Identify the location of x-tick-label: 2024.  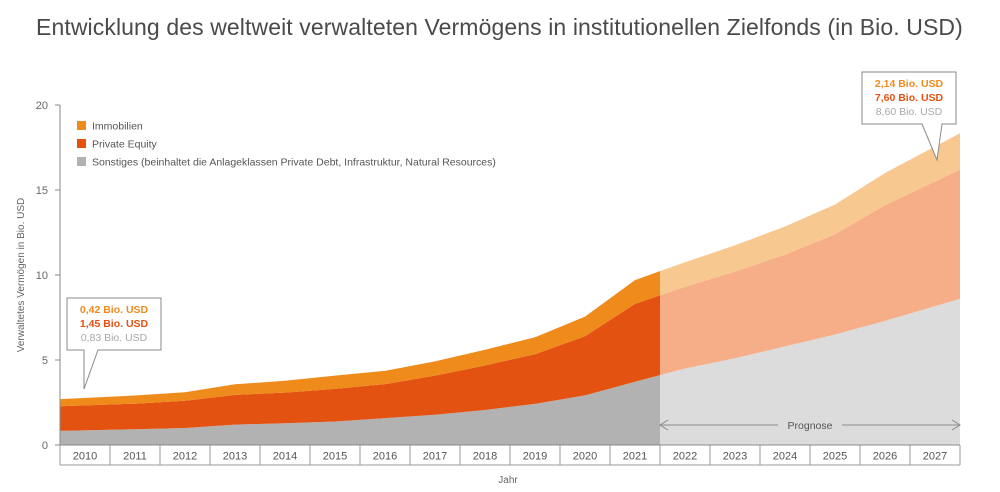
(785, 457).